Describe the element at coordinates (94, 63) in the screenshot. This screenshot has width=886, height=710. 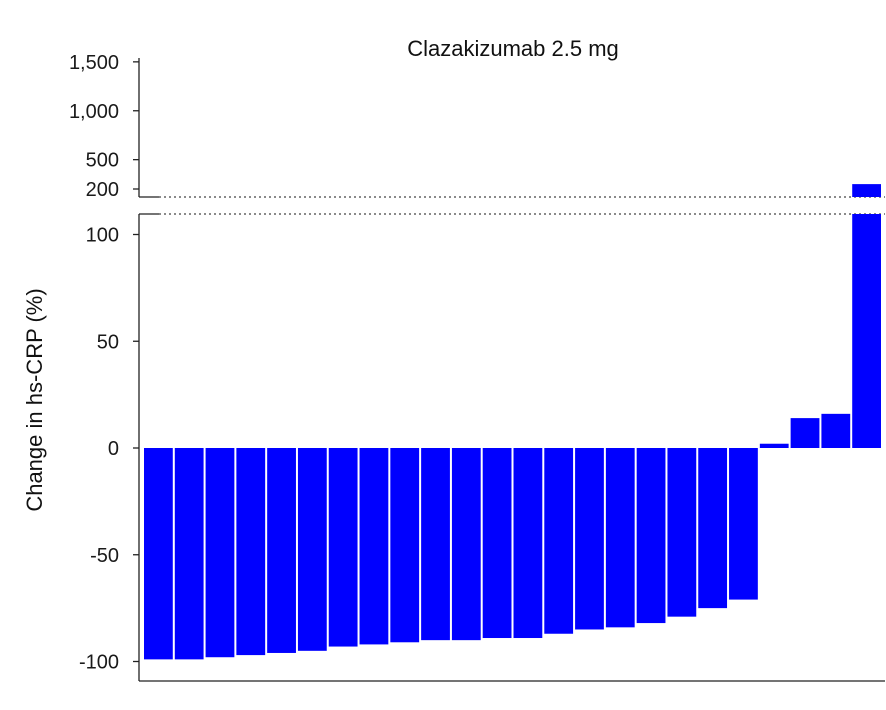
I see `upper-y-tick-label: 1,500` at that location.